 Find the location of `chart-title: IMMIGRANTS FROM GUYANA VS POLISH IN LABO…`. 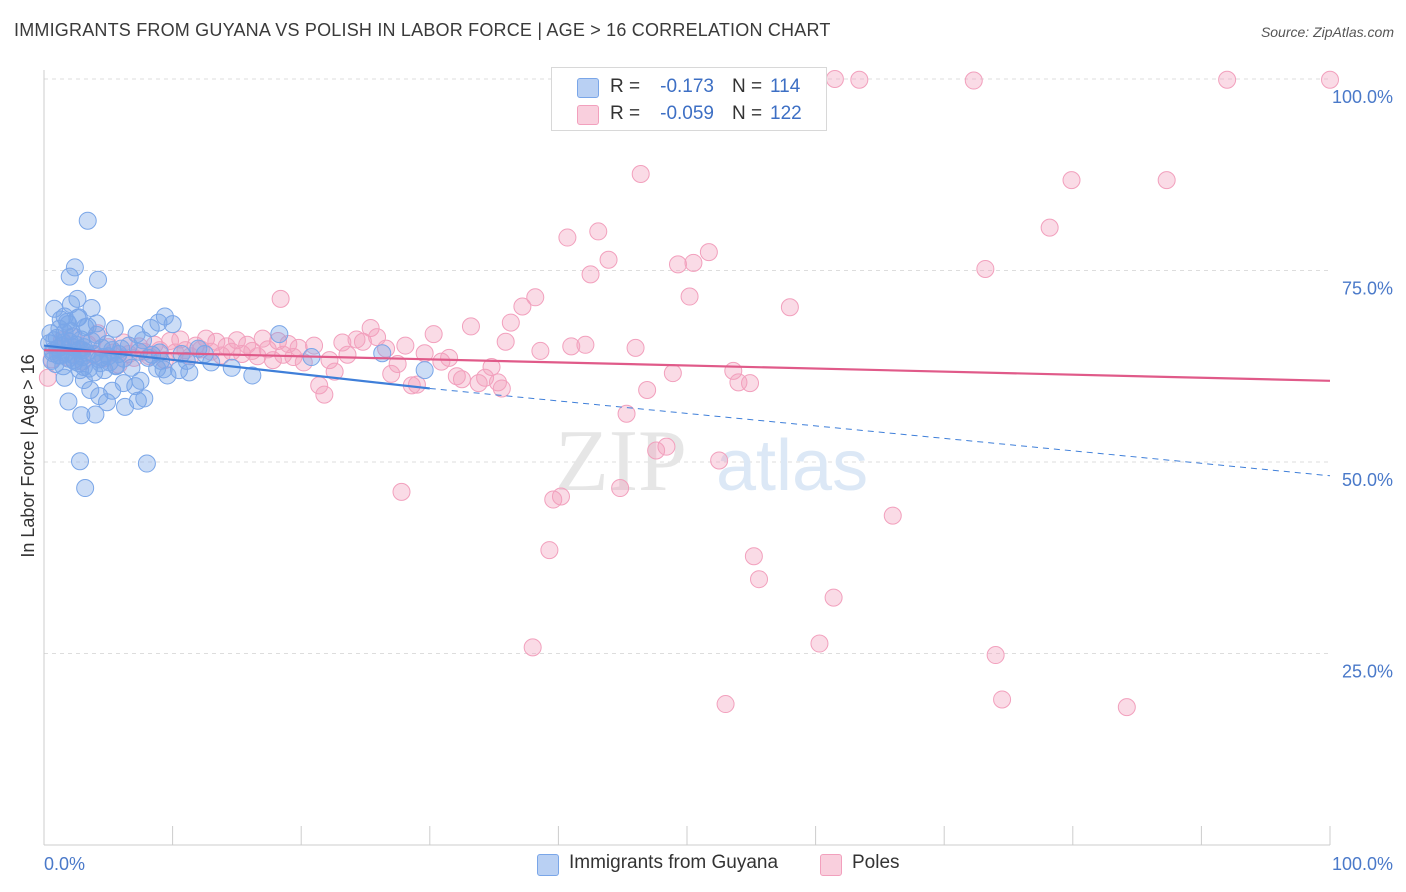

chart-title: IMMIGRANTS FROM GUYANA VS POLISH IN LABO… is located at coordinates (422, 30).